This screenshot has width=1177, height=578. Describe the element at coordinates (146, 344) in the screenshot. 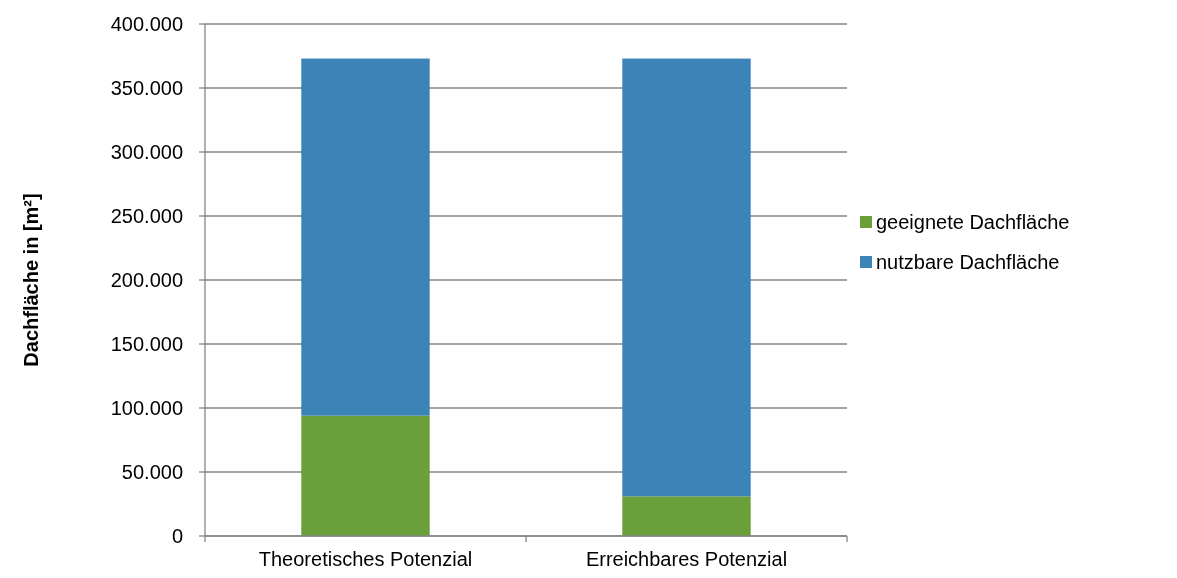

I see `y-tick-label: 150.000` at that location.